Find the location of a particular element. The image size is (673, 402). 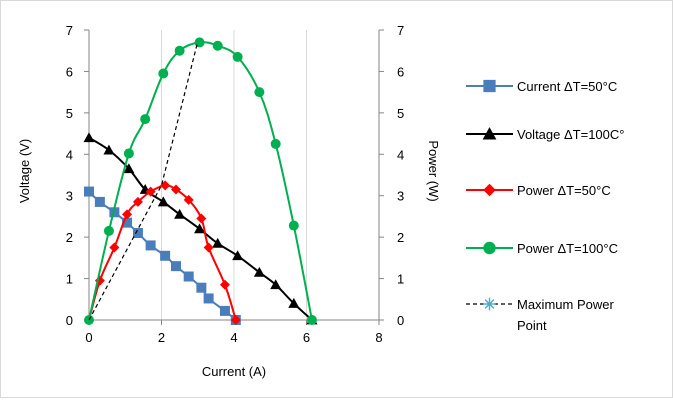

legend-entry-3: Power ΔT=100°C is located at coordinates (542, 248).